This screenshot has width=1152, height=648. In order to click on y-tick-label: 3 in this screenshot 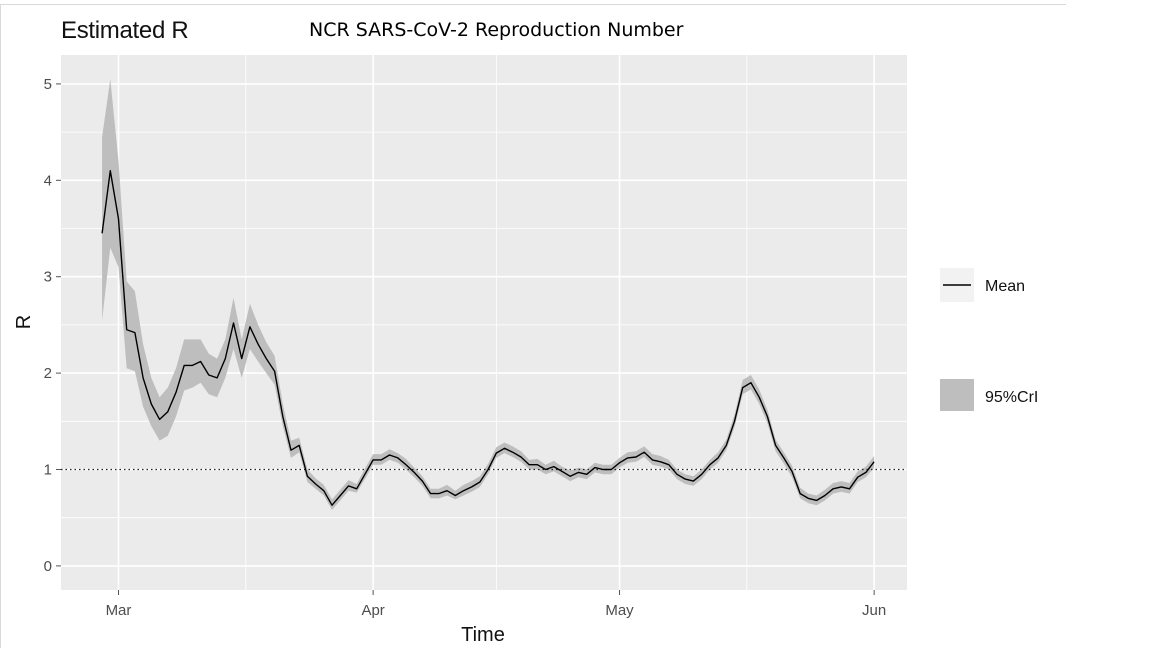, I will do `click(48, 277)`.